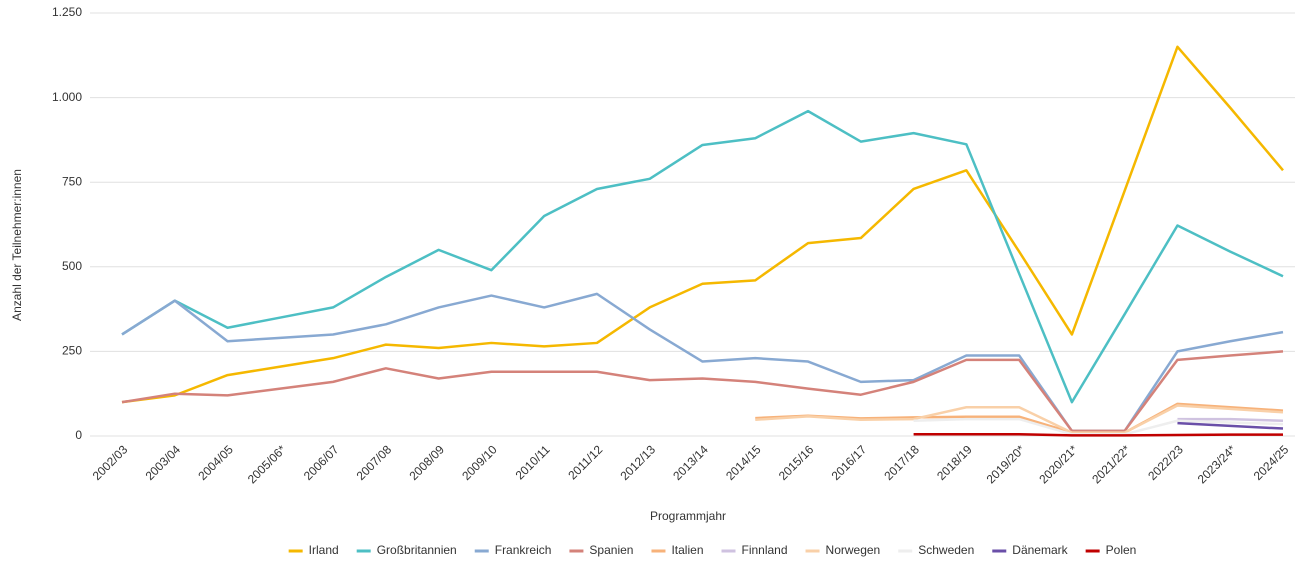  What do you see at coordinates (1058, 464) in the screenshot?
I see `x-tick-label: 2020/21*` at bounding box center [1058, 464].